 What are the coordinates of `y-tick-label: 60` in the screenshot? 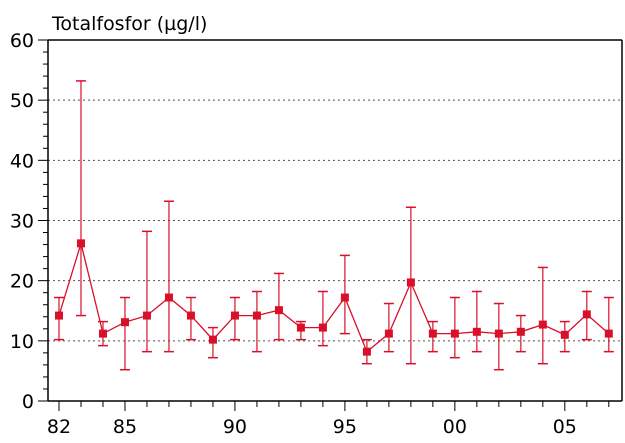 It's located at (22, 41).